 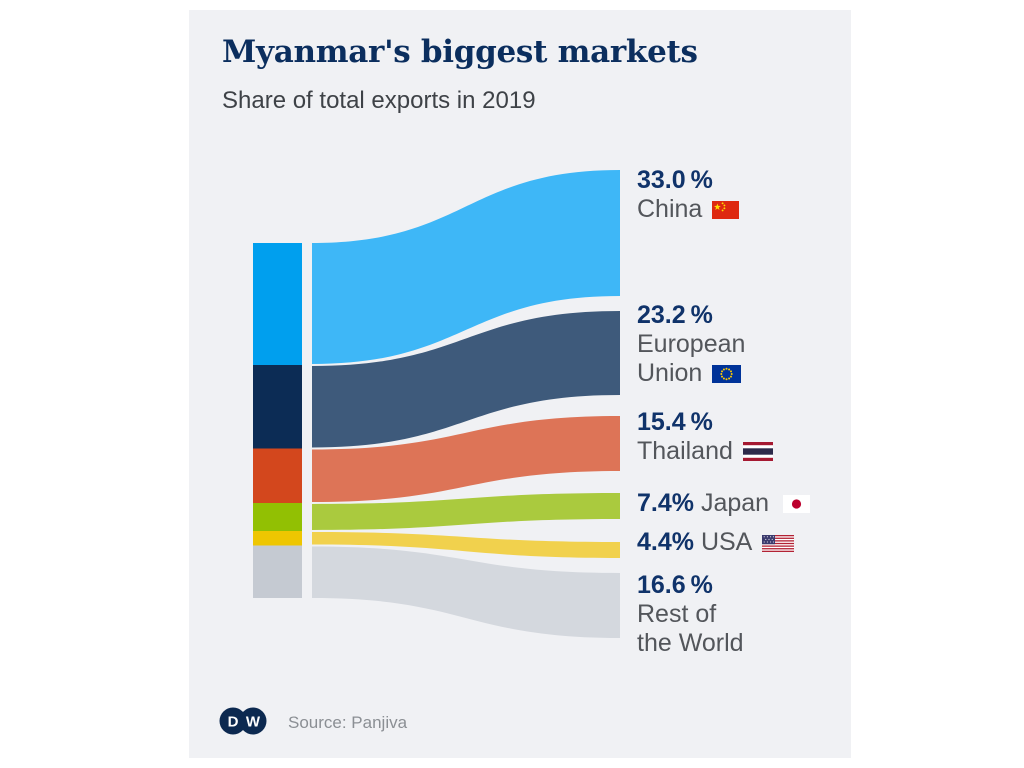 What do you see at coordinates (466, 511) in the screenshot?
I see `flow-japan` at bounding box center [466, 511].